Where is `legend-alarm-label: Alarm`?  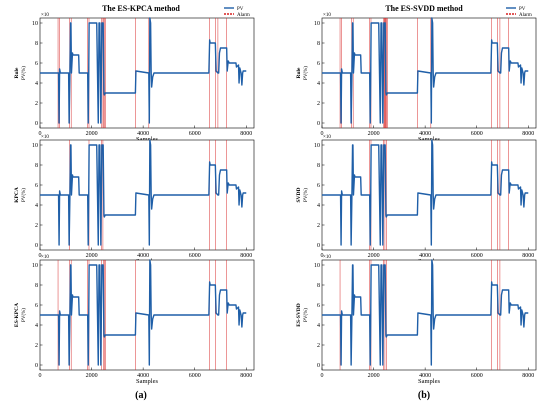 legend-alarm-label: Alarm is located at coordinates (243, 15).